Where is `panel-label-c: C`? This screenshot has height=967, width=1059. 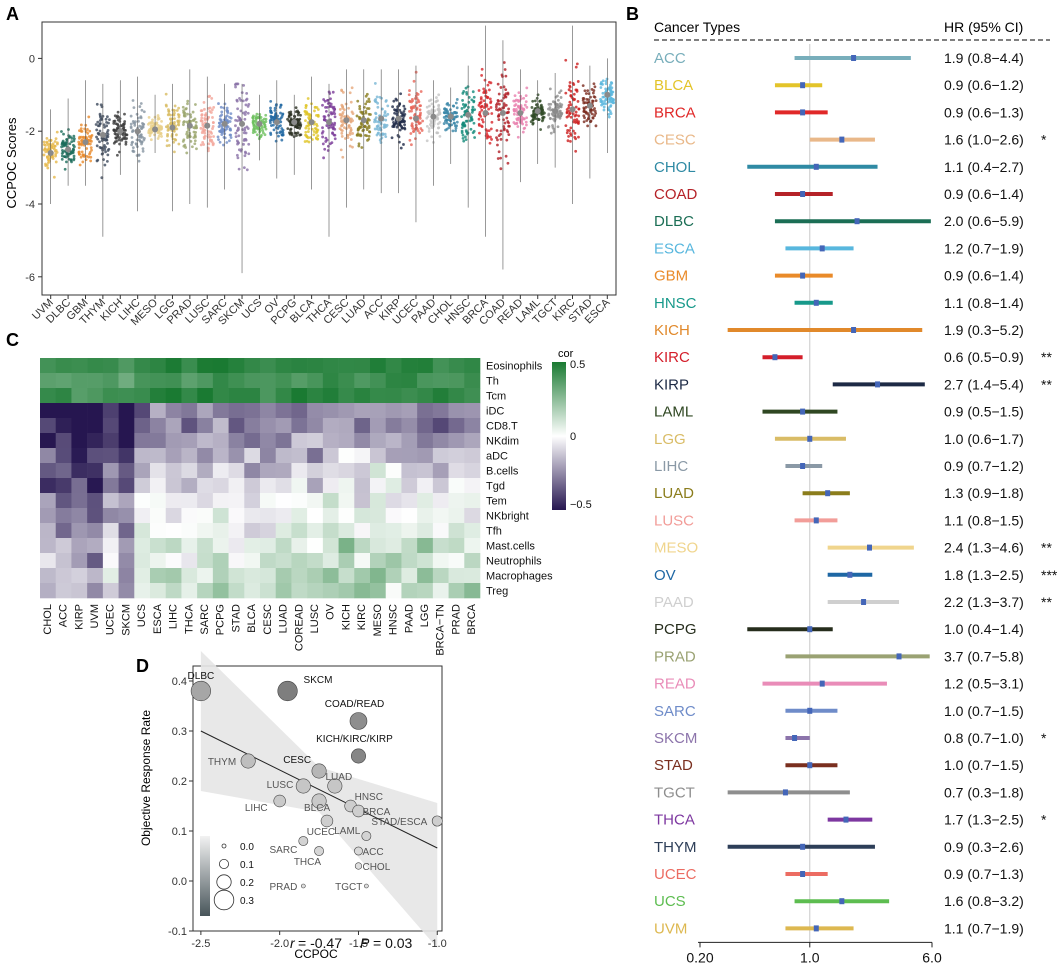 panel-label-c: C is located at coordinates (12, 340).